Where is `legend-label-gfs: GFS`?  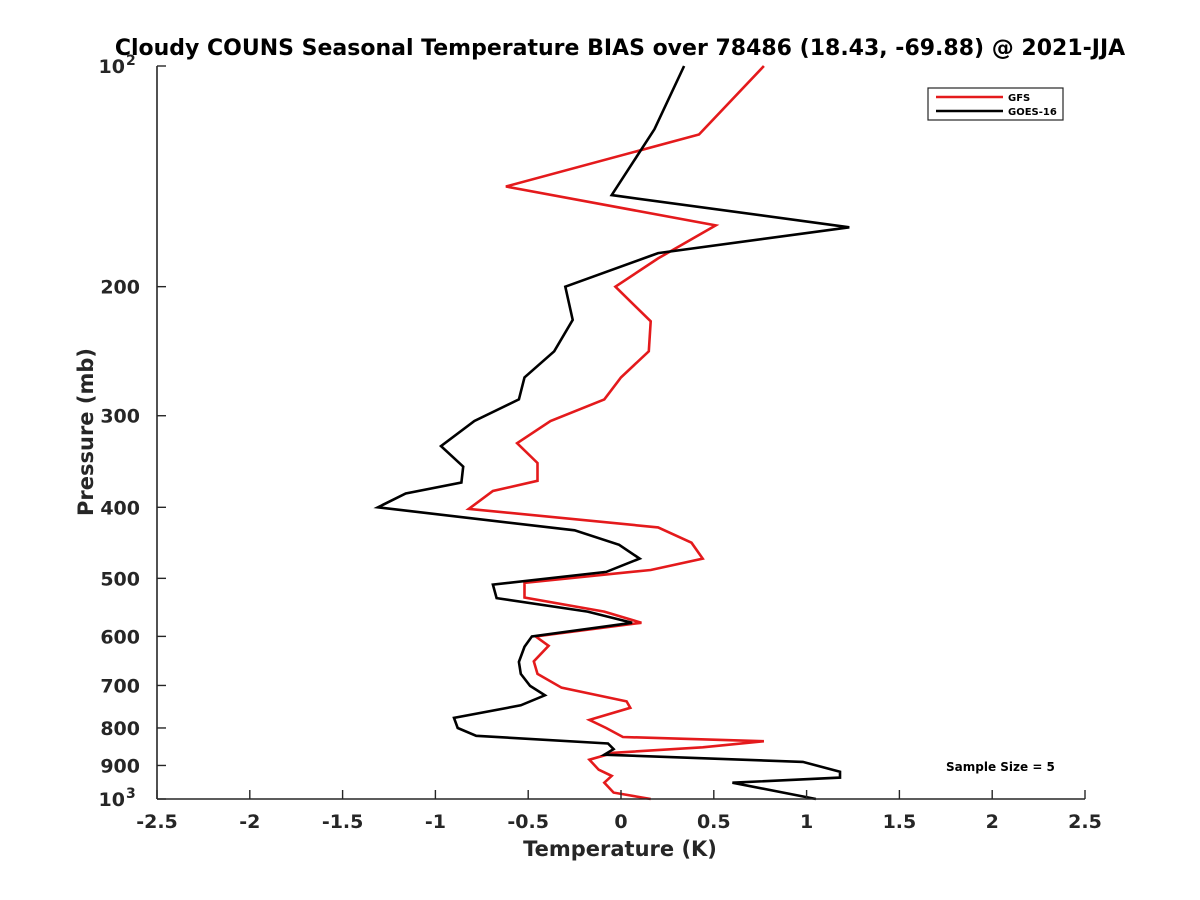
legend-label-gfs: GFS is located at coordinates (1019, 98).